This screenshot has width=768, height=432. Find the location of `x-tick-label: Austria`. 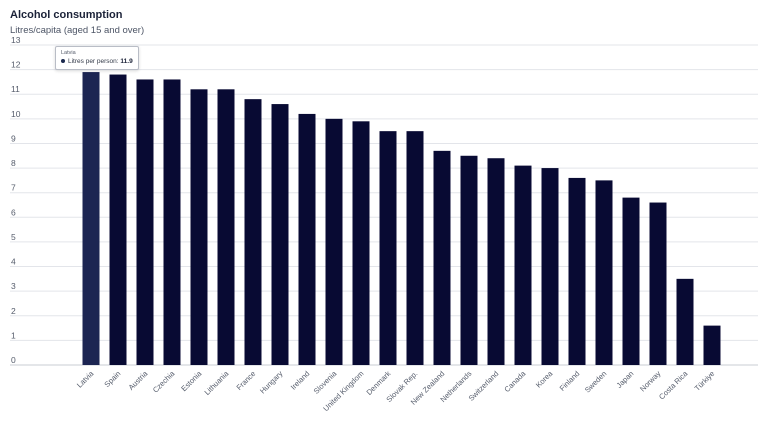

x-tick-label: Austria is located at coordinates (138, 379).